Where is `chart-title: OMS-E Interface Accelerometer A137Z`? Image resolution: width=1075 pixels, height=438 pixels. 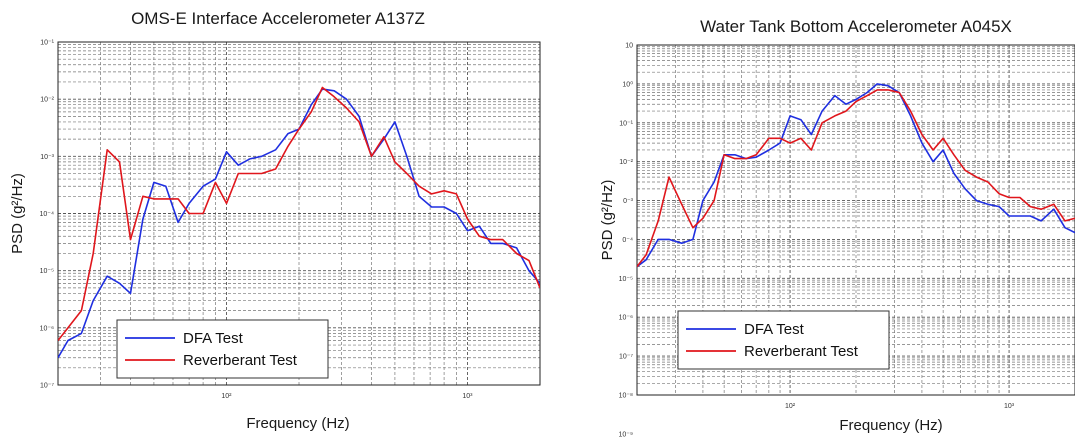 chart-title: OMS-E Interface Accelerometer A137Z is located at coordinates (278, 18).